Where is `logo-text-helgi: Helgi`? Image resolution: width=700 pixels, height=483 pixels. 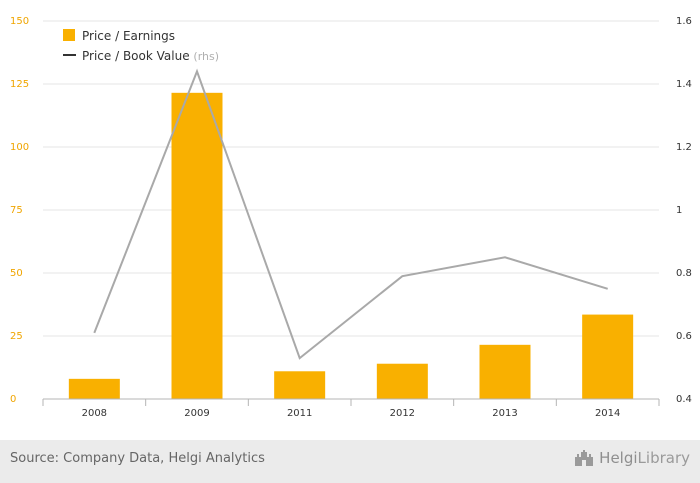
logo-text-helgi: Helgi is located at coordinates (618, 458).